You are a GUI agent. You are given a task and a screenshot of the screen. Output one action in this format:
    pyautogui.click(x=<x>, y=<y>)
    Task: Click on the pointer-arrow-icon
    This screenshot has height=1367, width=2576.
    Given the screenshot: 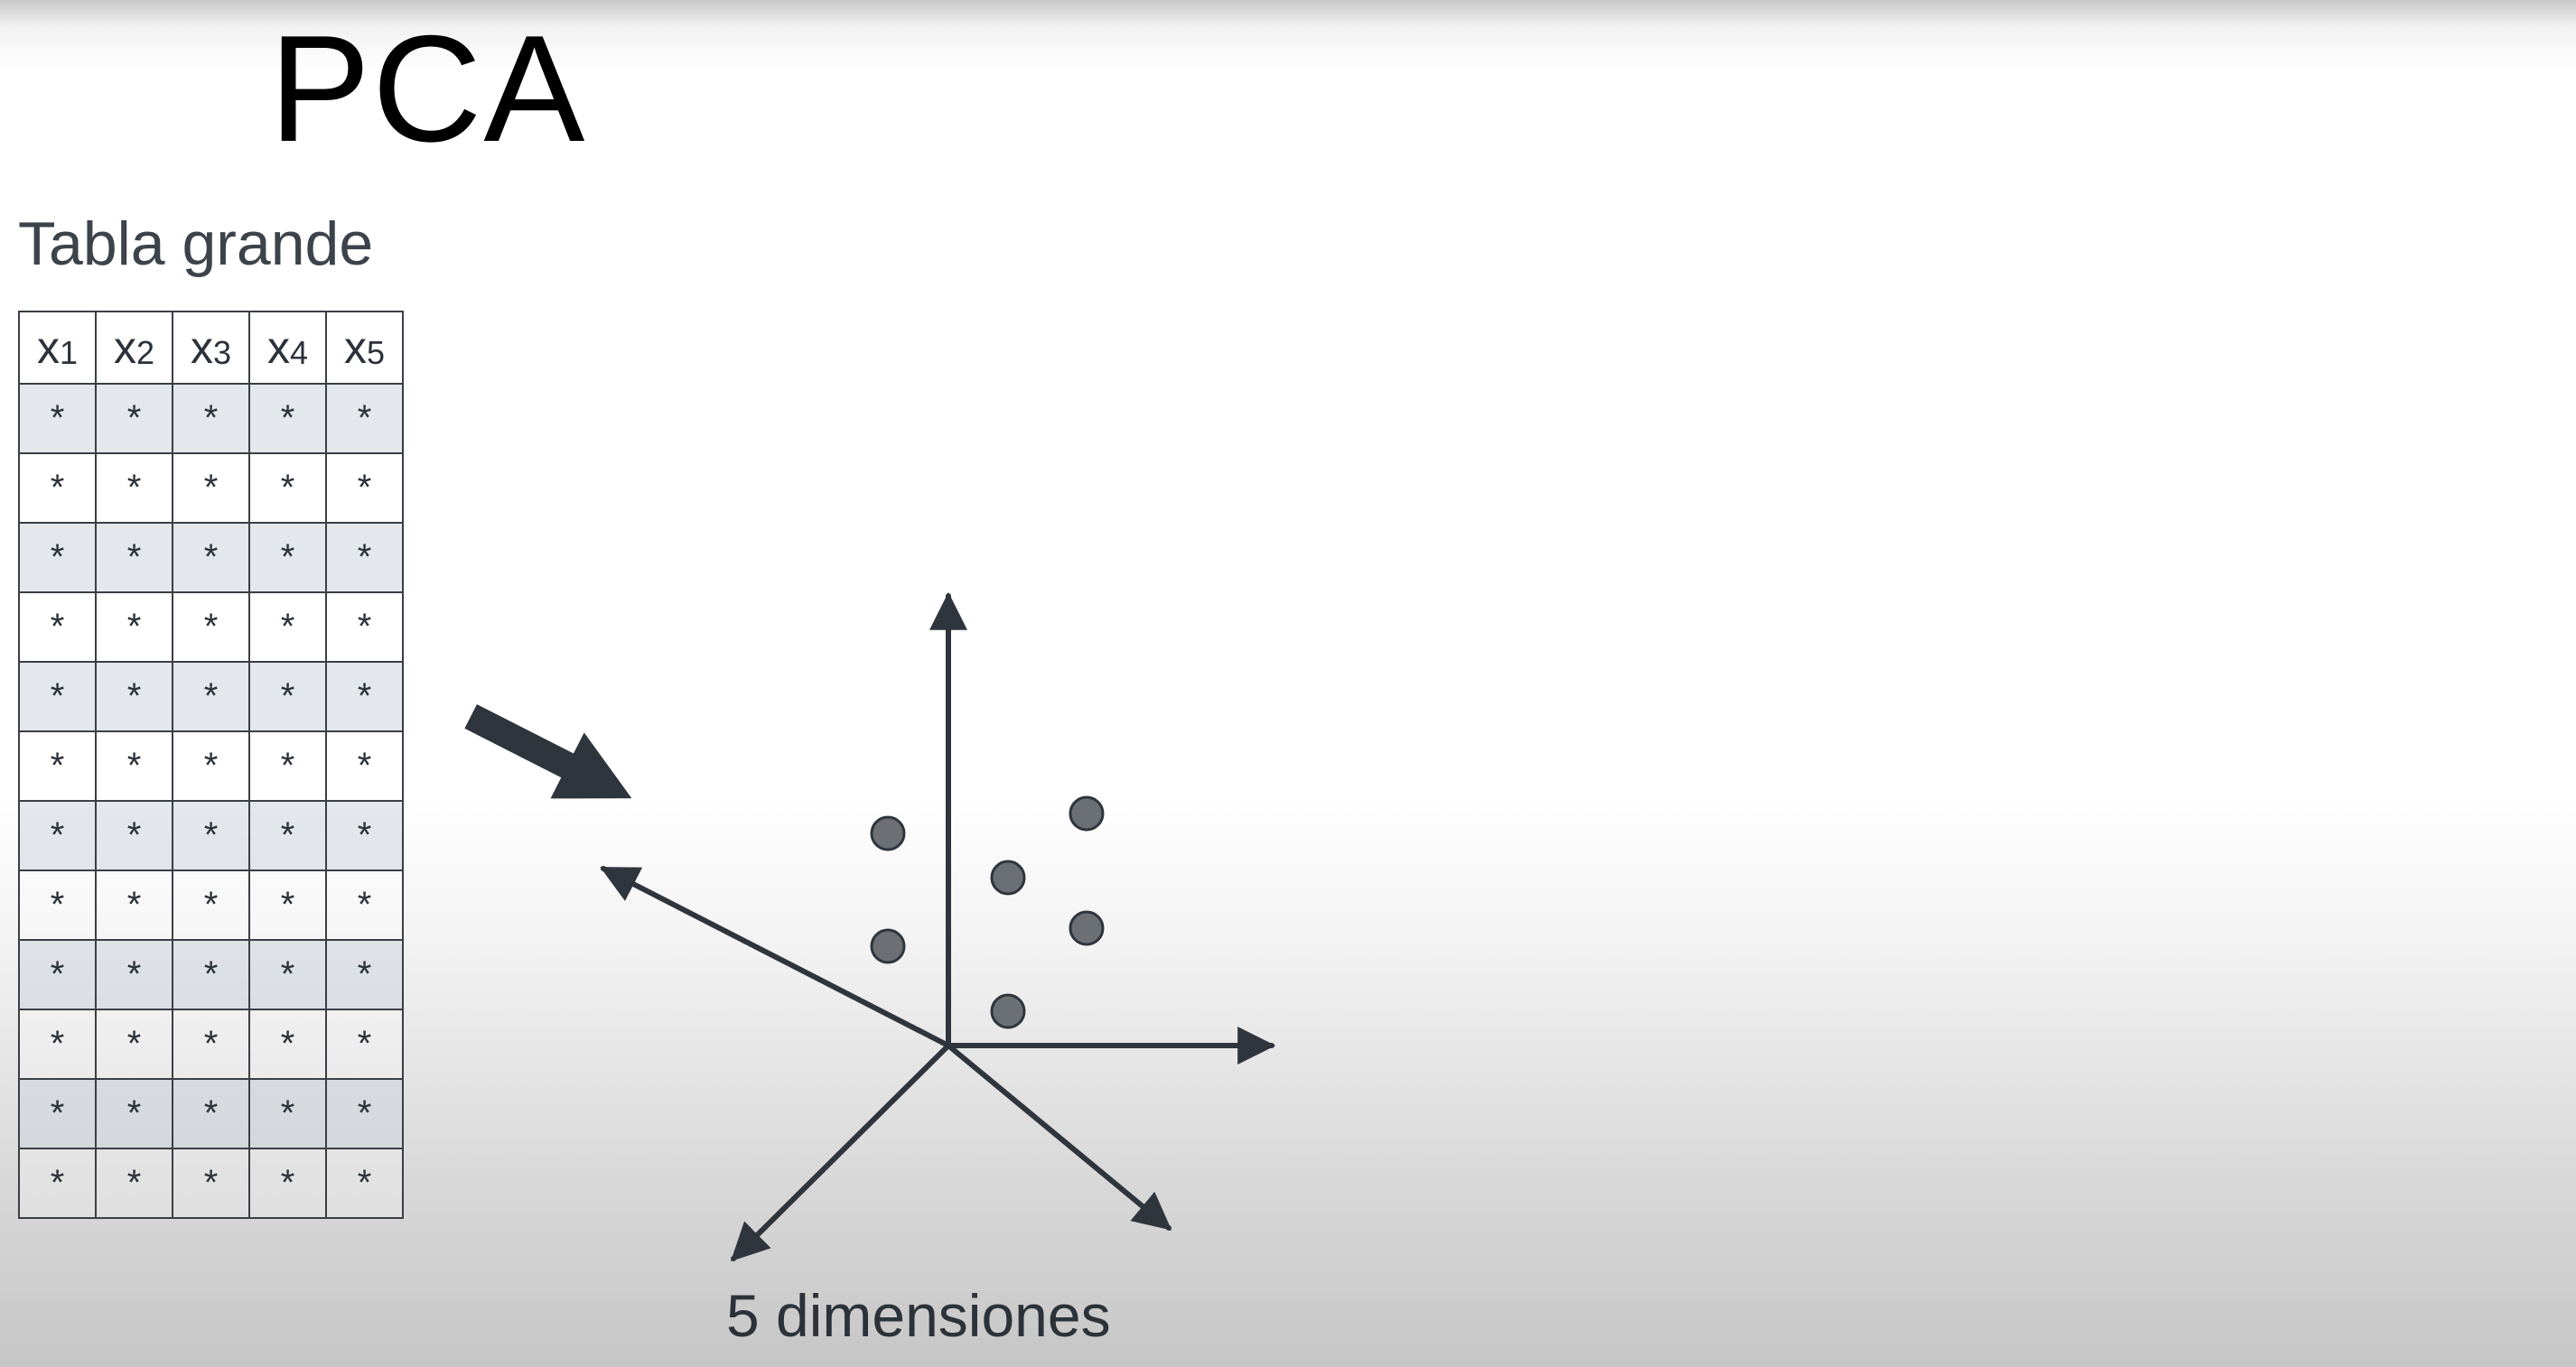 What is the action you would take?
    pyautogui.click(x=548, y=751)
    